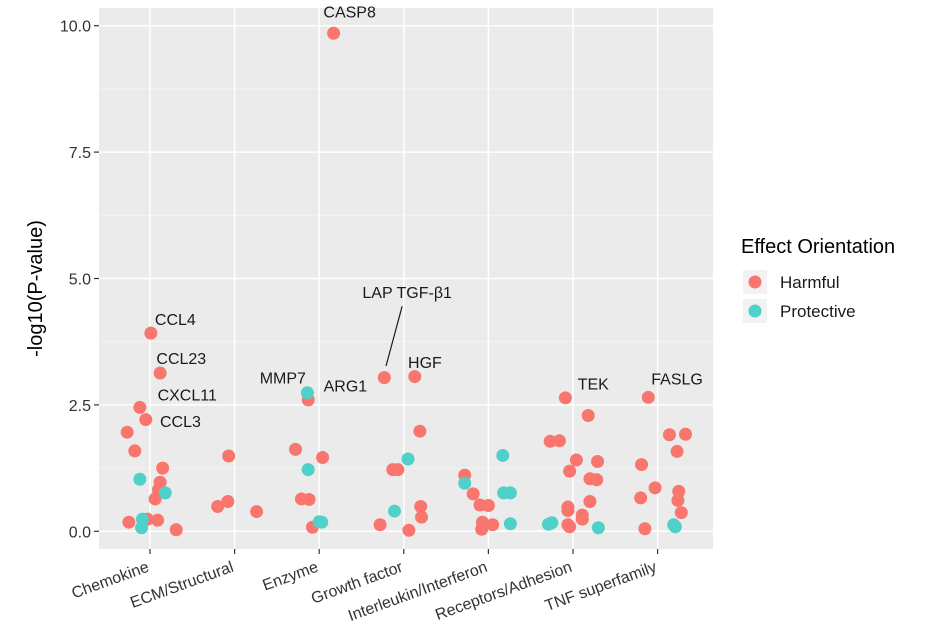 The image size is (939, 637). What do you see at coordinates (180, 422) in the screenshot?
I see `annotation-label: CCL3` at bounding box center [180, 422].